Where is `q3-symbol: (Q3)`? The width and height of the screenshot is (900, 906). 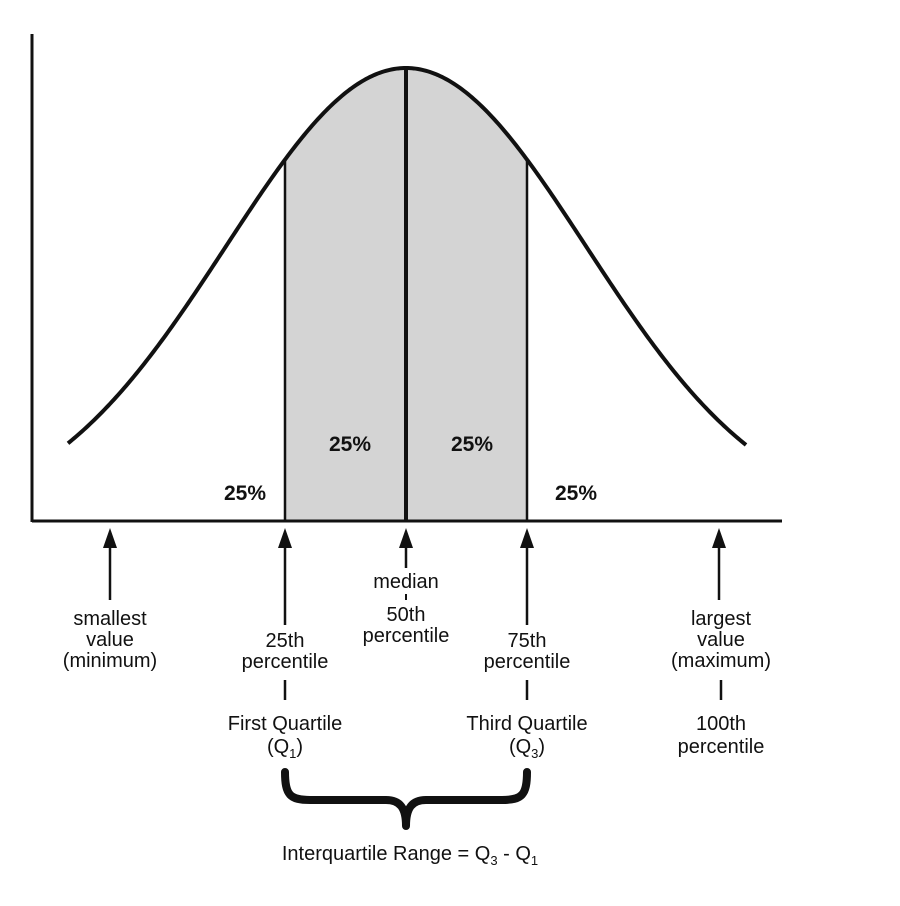
q3-symbol: (Q3) is located at coordinates (527, 748).